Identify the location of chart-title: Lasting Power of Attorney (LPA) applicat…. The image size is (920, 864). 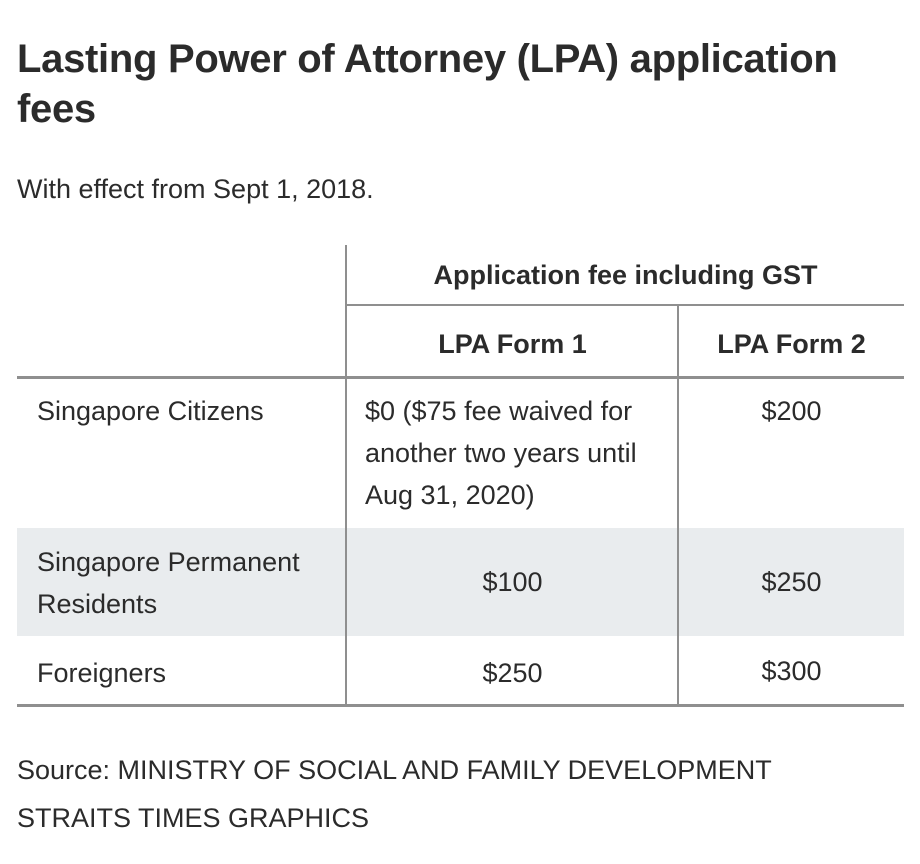
(427, 84).